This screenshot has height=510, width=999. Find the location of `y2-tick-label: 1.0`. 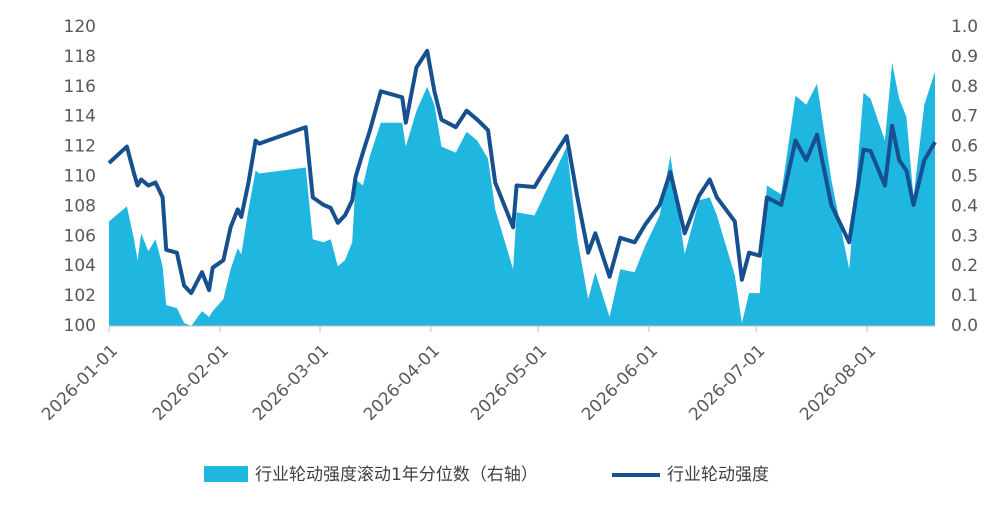

y2-tick-label: 1.0 is located at coordinates (964, 27).